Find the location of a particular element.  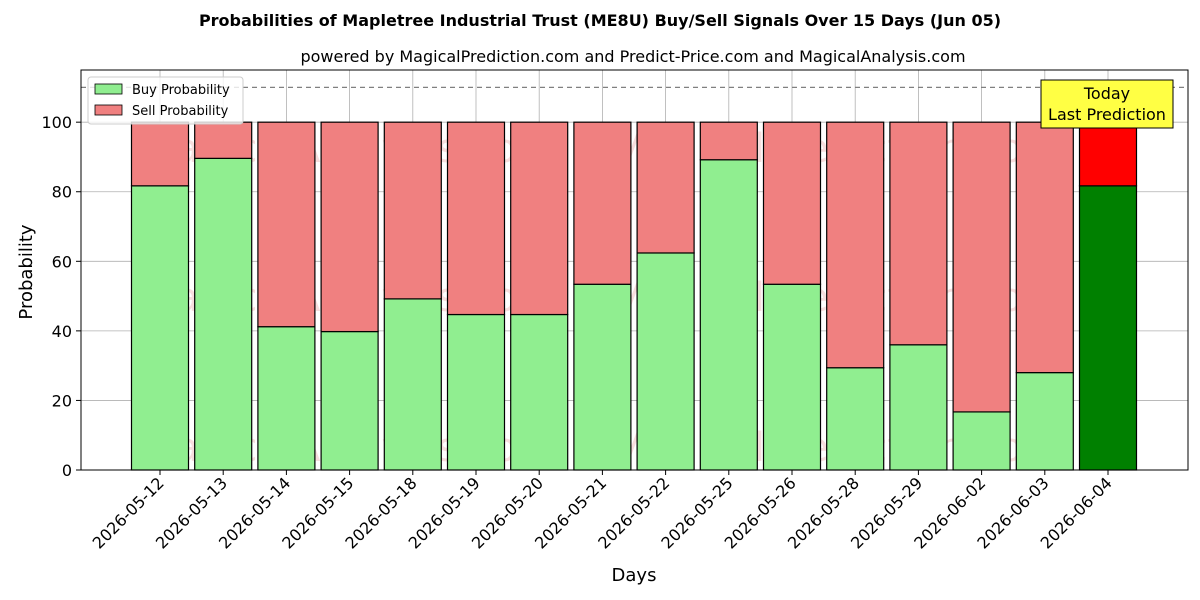

y-tick-label: 20 is located at coordinates (62, 400).